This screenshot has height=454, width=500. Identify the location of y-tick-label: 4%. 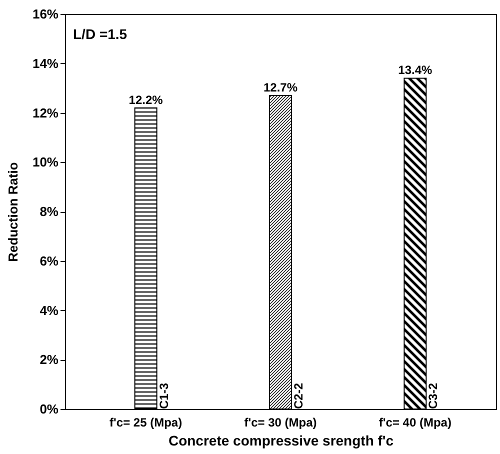
(49, 310).